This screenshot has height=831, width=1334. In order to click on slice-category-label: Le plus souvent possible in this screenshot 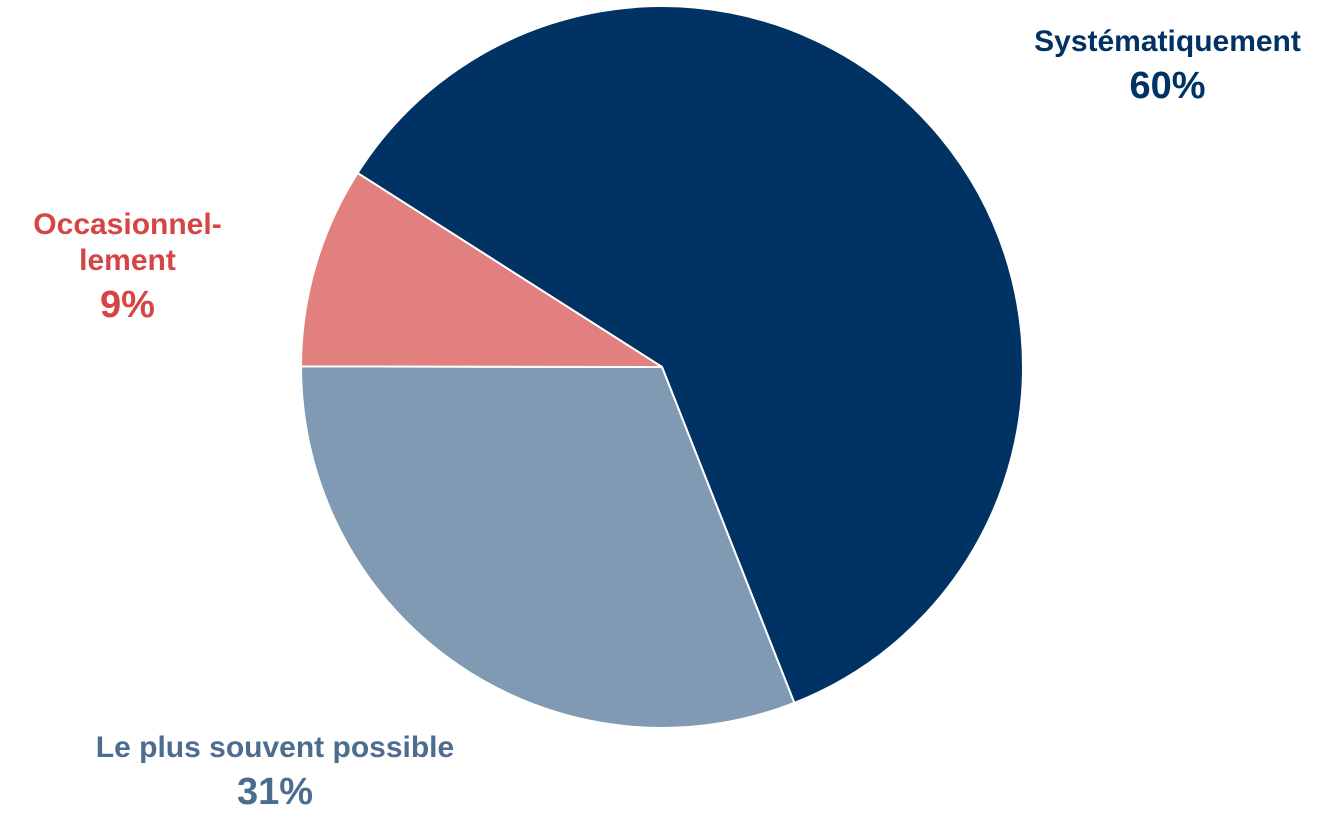, I will do `click(275, 747)`.